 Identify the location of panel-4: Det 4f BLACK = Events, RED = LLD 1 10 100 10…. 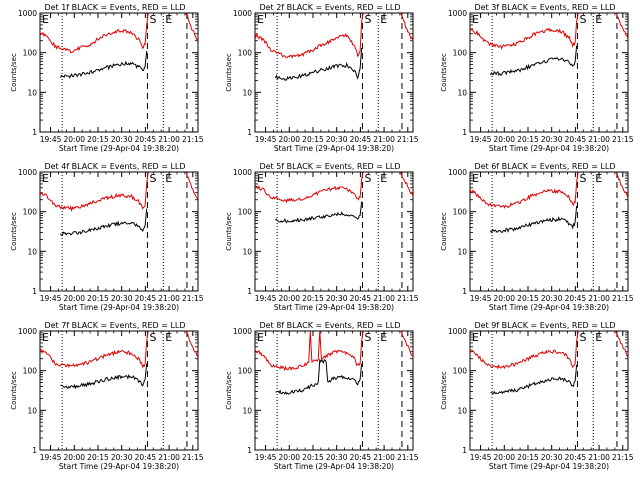
(107, 237).